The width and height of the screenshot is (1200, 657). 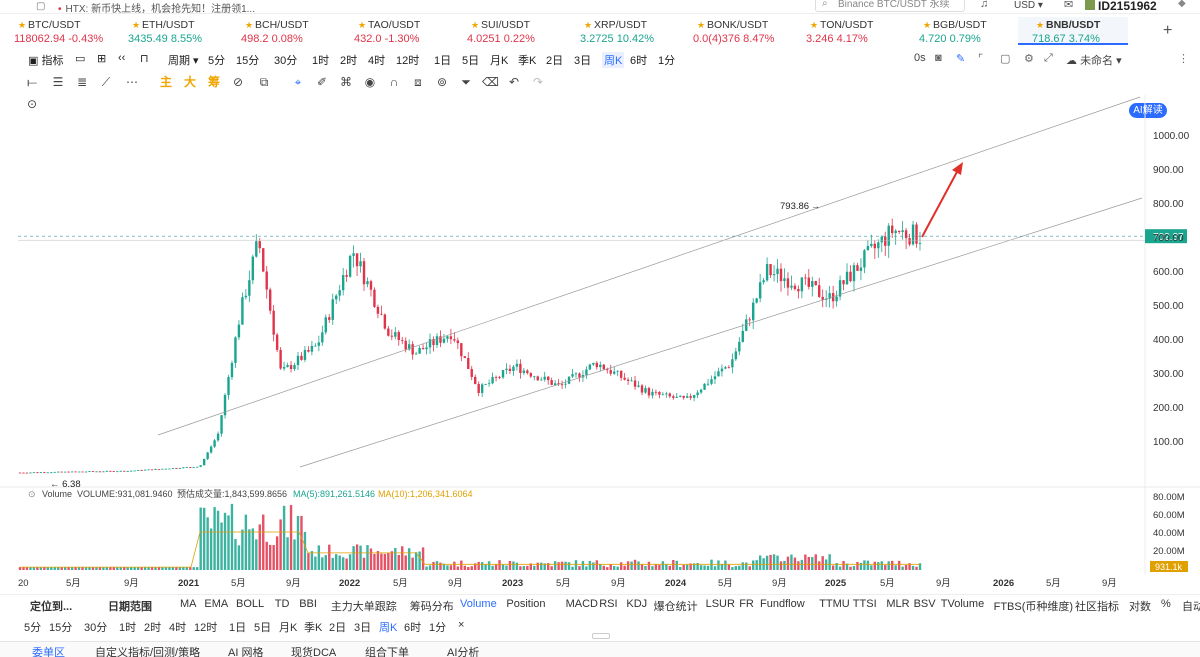 What do you see at coordinates (514, 82) in the screenshot?
I see `undo-icon: ↶` at bounding box center [514, 82].